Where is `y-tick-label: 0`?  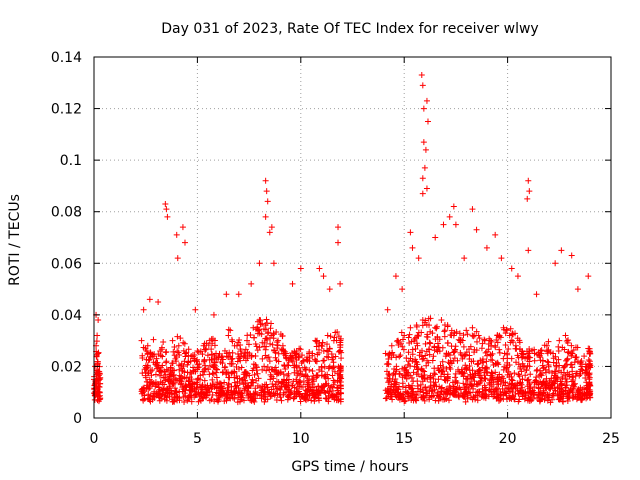 y-tick-label: 0 is located at coordinates (77, 419).